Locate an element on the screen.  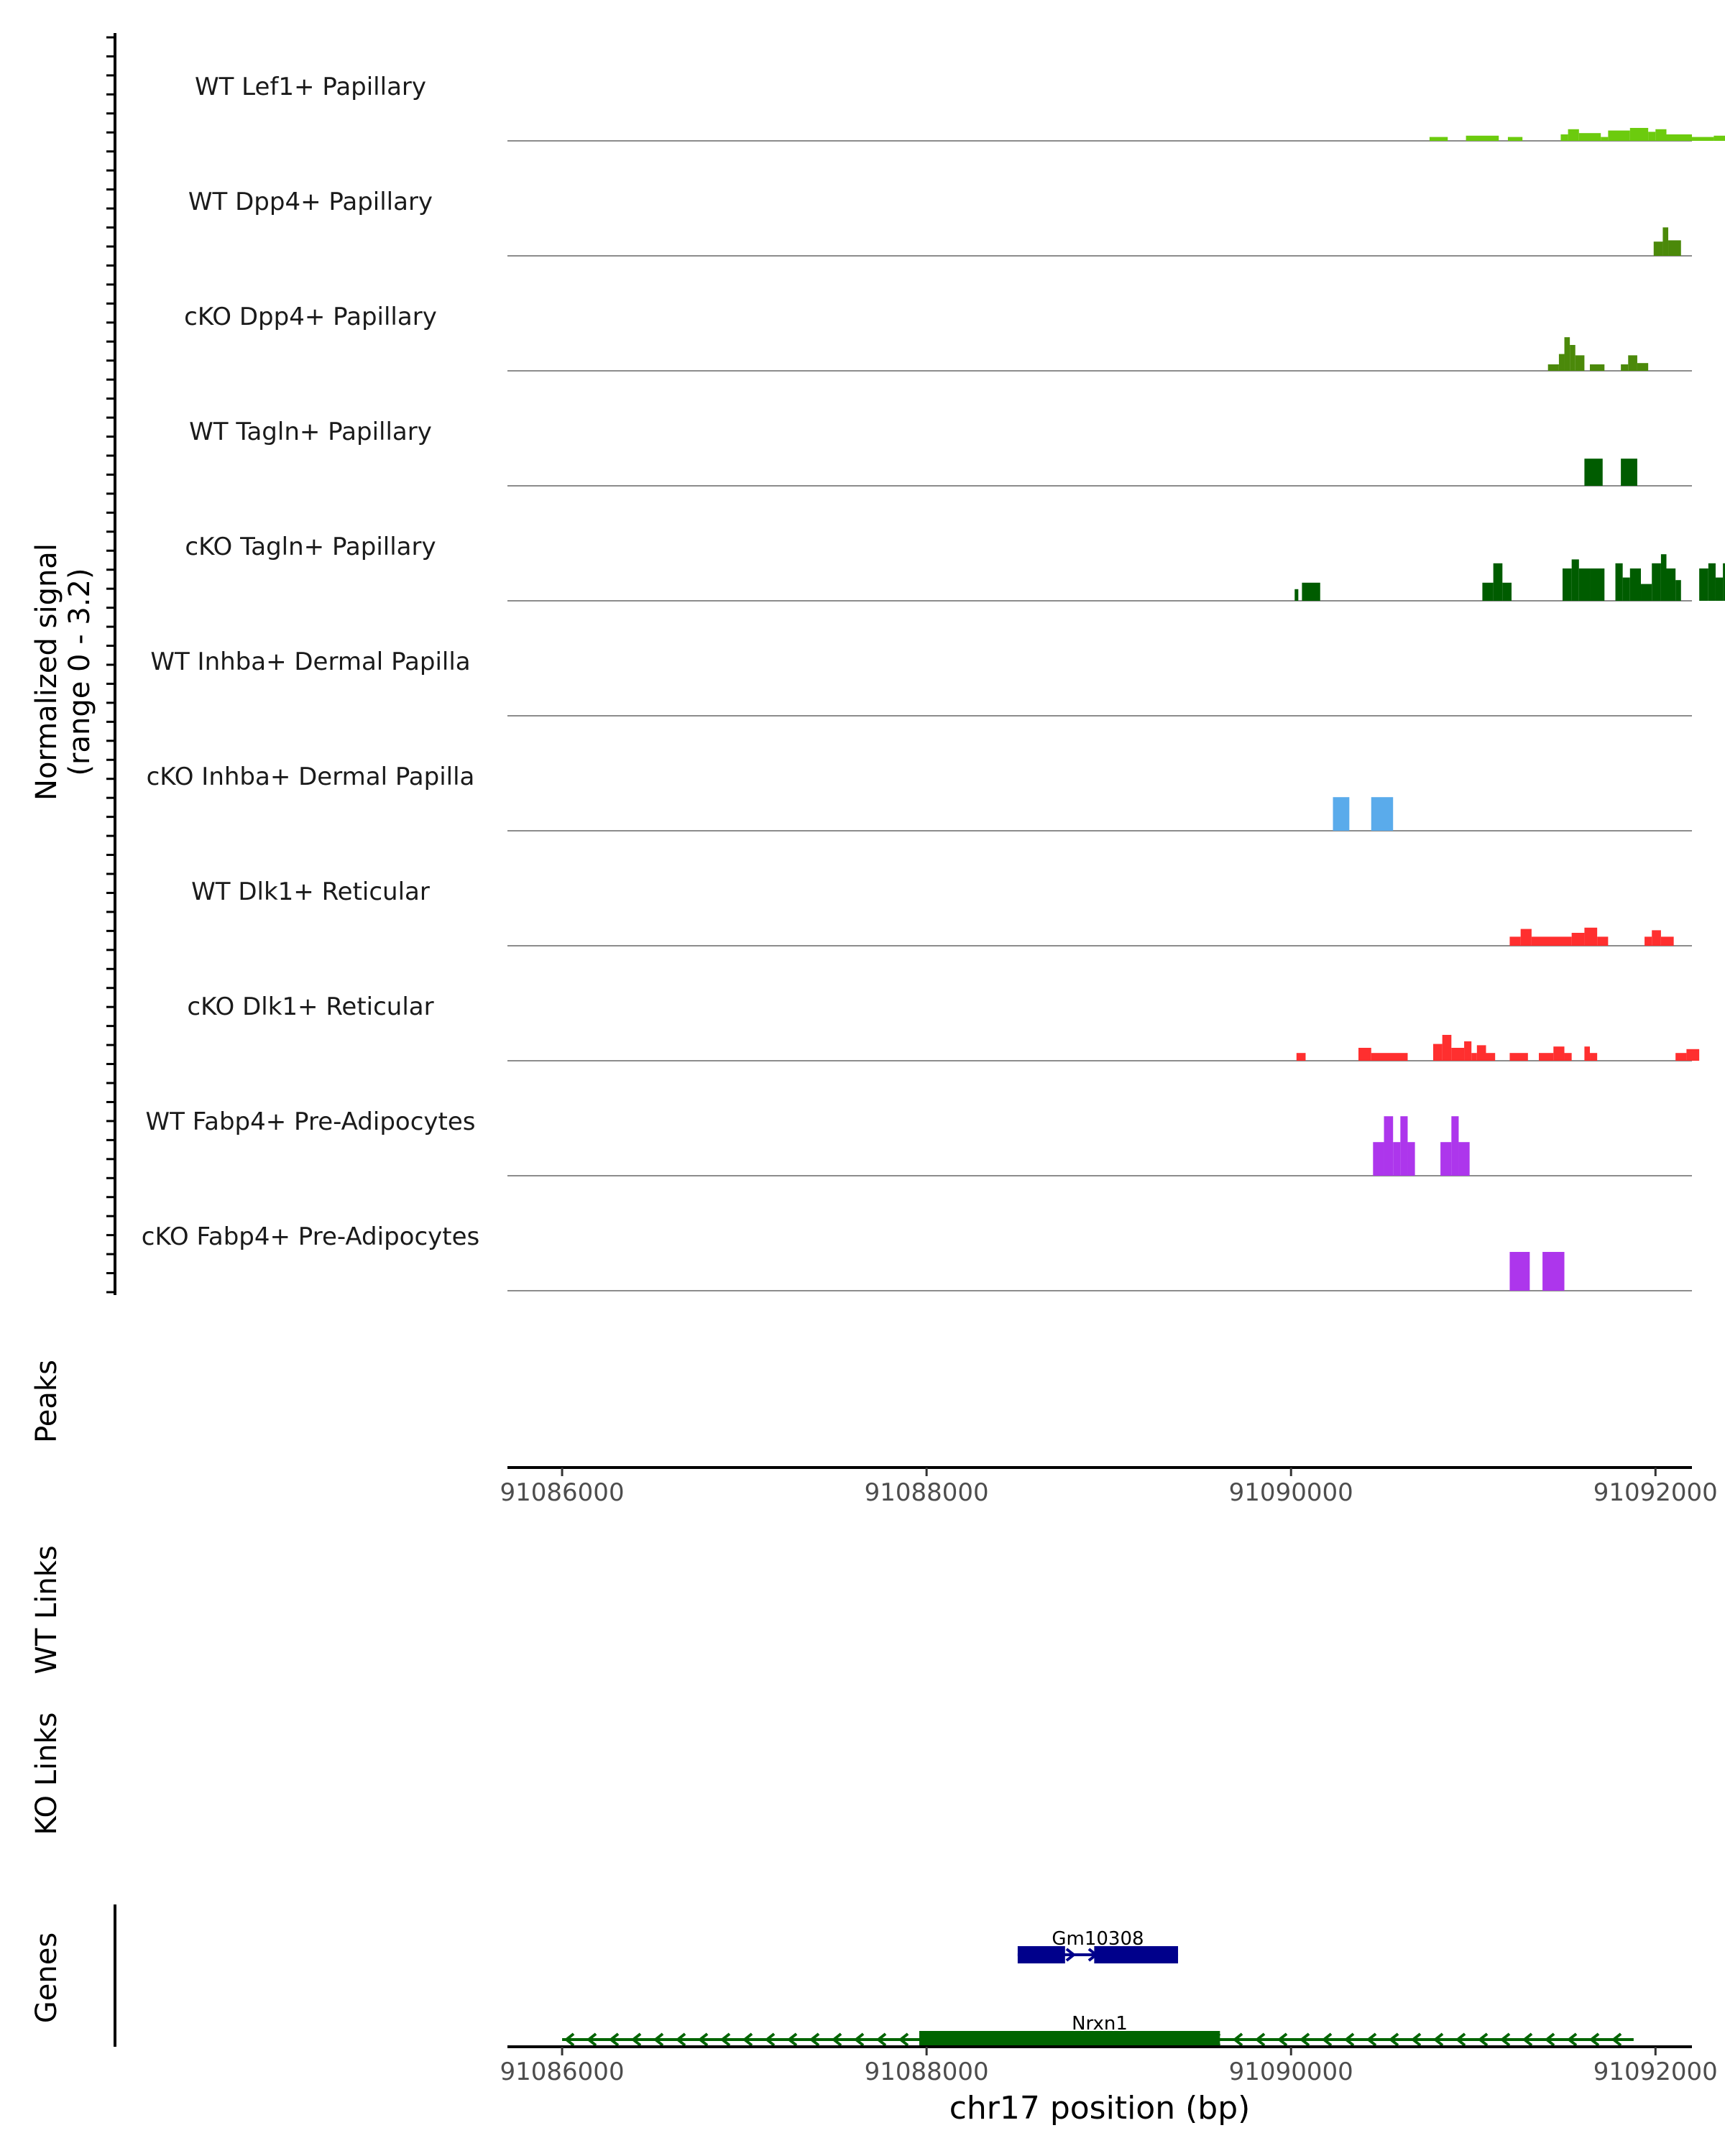
peaks-x-axis-ticks: 91086000 91088000 91090000 91092000 is located at coordinates (1109, 1487).